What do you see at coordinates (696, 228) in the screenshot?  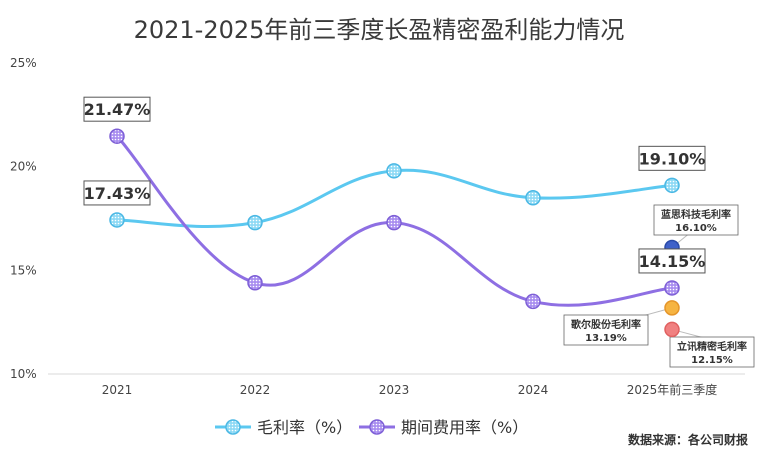 I see `peer-label-value: 16.10%` at bounding box center [696, 228].